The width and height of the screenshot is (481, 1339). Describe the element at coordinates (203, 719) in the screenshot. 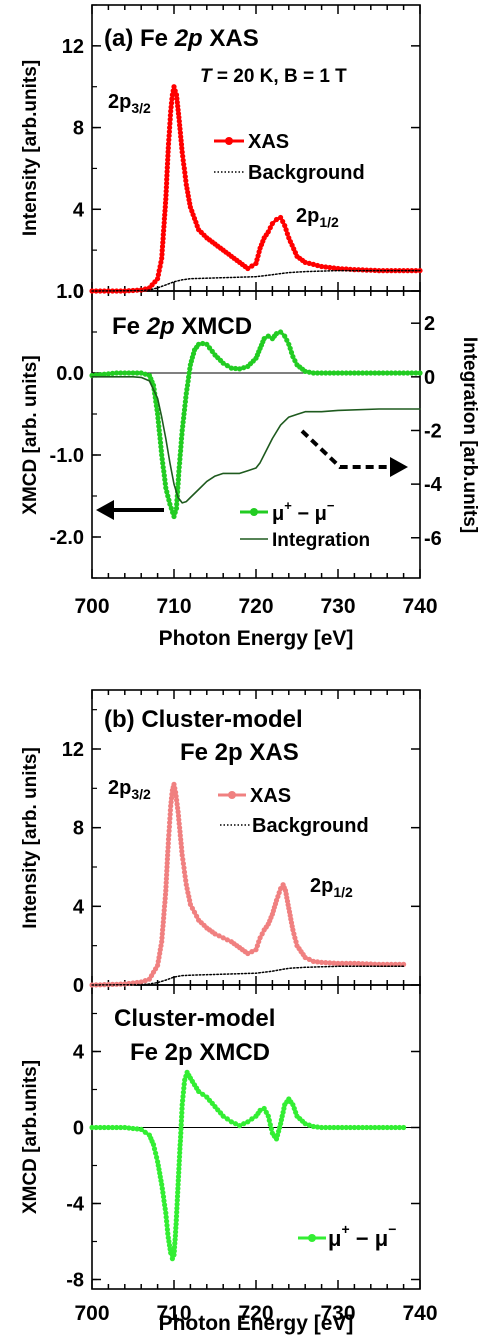

I see `panel-b-top-title: (b) Cluster-model` at that location.